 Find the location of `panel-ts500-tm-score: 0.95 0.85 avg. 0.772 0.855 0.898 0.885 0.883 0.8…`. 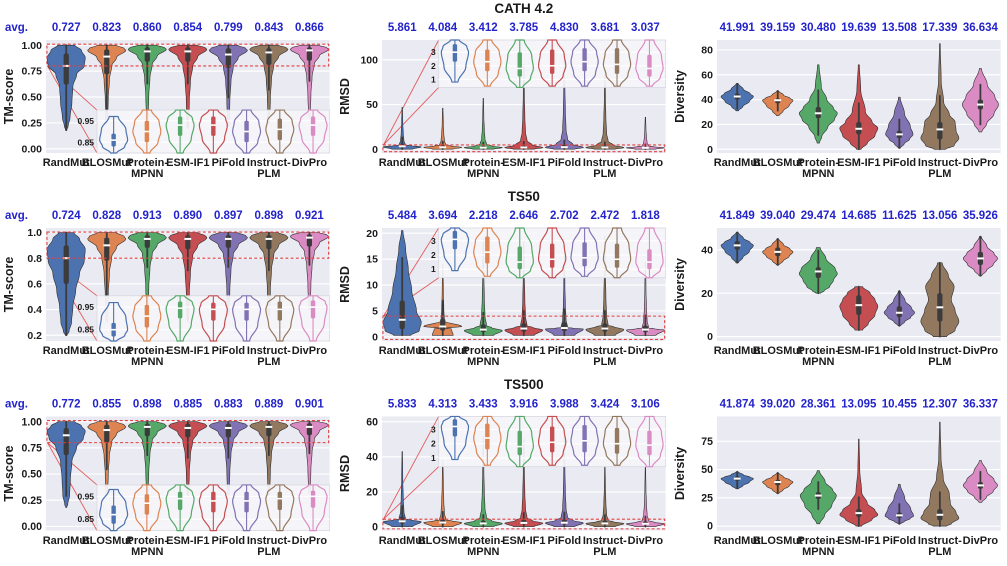

panel-ts500-tm-score: 0.95 0.85 avg. 0.772 0.855 0.898 0.885 0.883 0.8… is located at coordinates (168, 471).